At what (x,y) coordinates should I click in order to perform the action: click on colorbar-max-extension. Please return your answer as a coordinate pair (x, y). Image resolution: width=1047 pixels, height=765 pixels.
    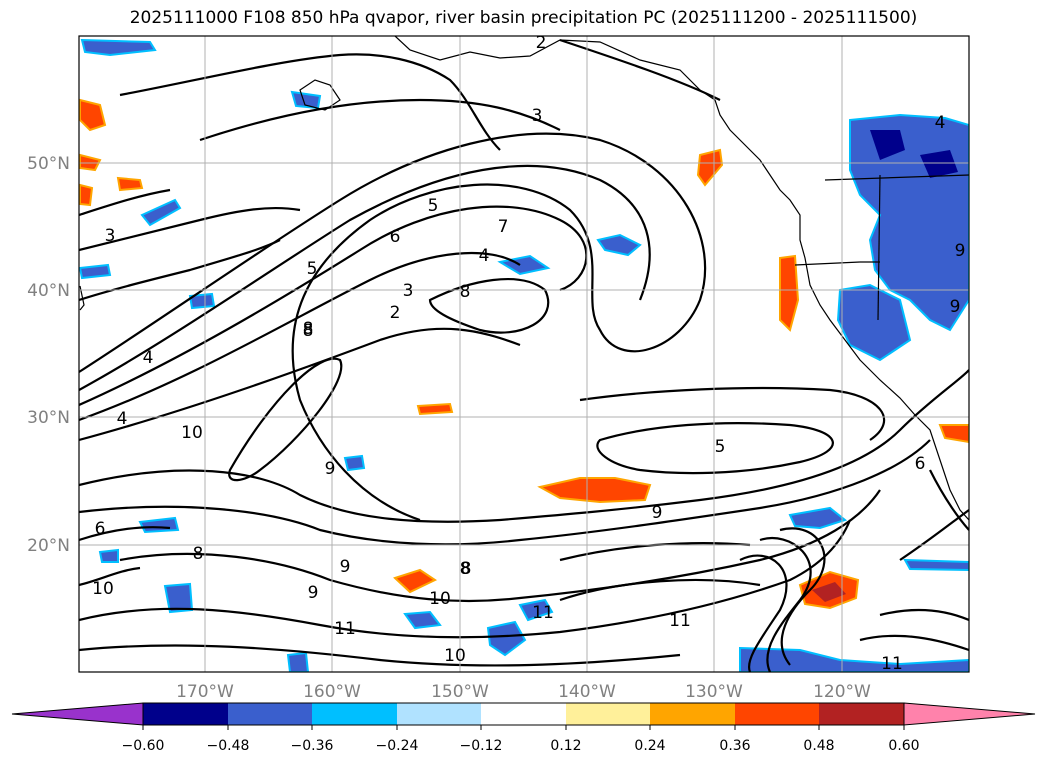
    Looking at the image, I should click on (969, 714).